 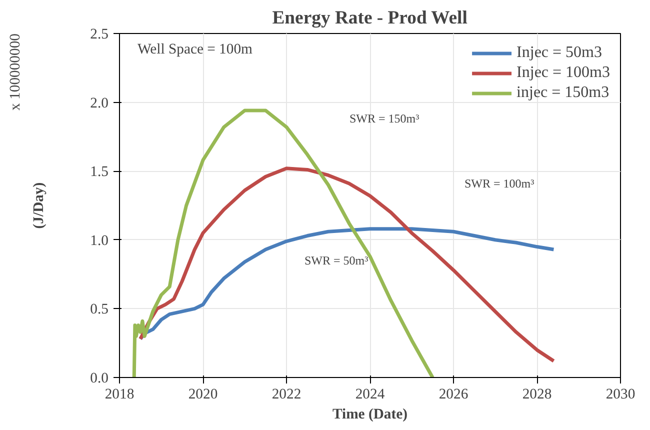 I want to click on x-tick-label: 2018, so click(x=119, y=394).